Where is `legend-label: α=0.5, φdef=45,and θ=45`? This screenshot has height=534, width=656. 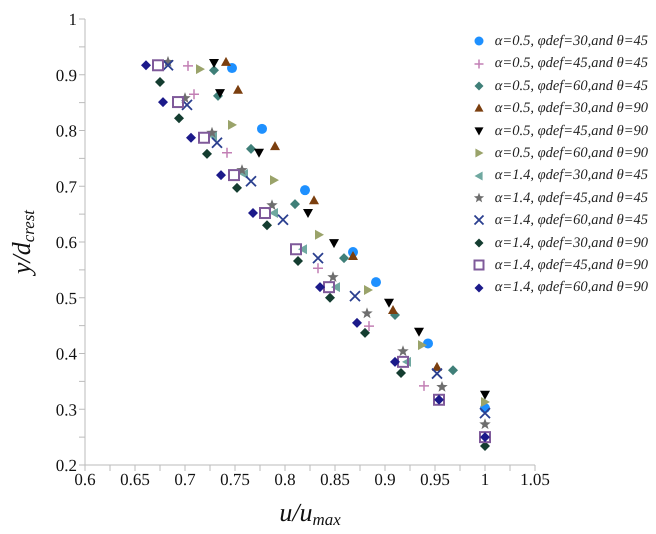 legend-label: α=0.5, φdef=45,and θ=45 is located at coordinates (571, 64).